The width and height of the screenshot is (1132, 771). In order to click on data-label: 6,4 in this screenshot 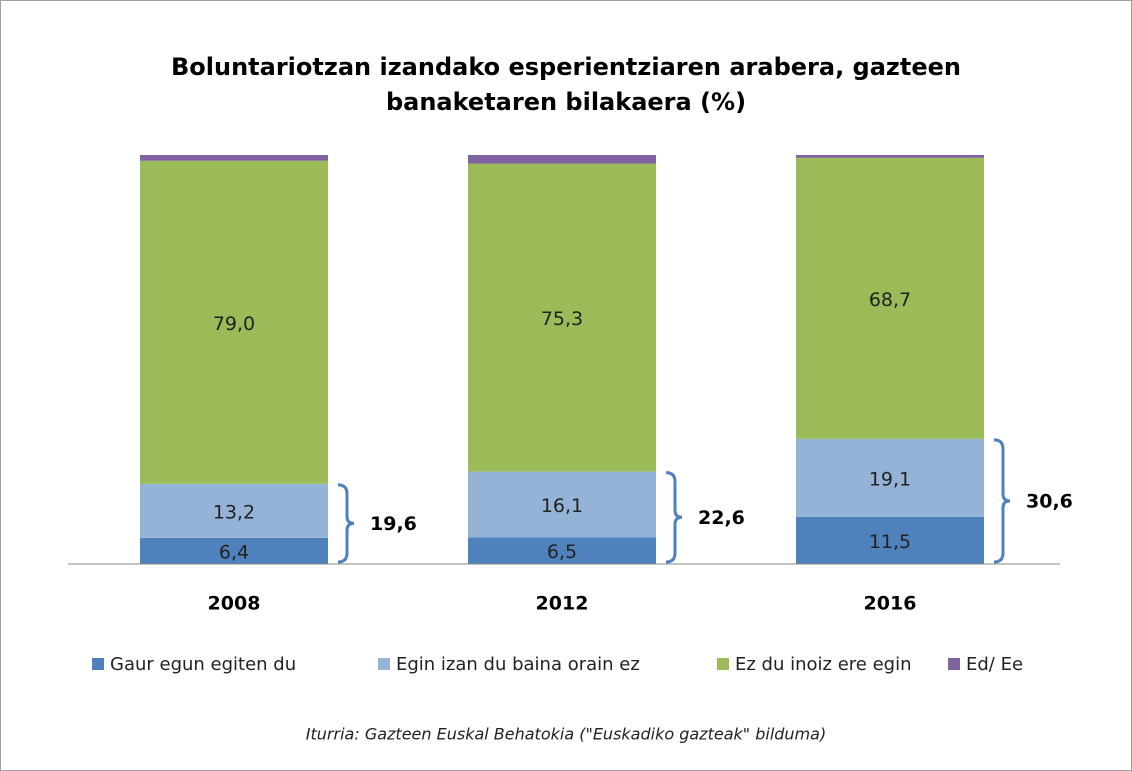, I will do `click(234, 552)`.